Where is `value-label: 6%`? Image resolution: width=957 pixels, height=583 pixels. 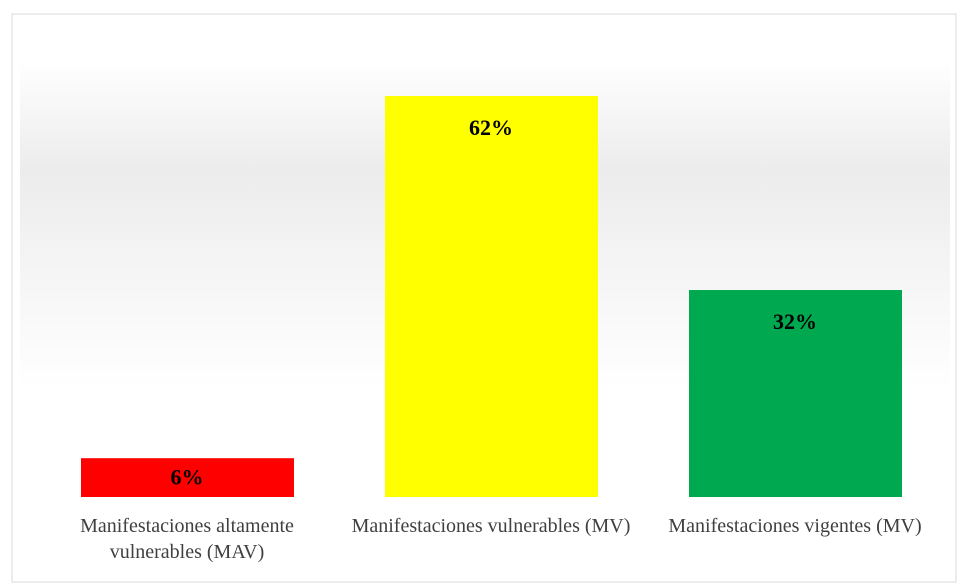 value-label: 6% is located at coordinates (187, 477).